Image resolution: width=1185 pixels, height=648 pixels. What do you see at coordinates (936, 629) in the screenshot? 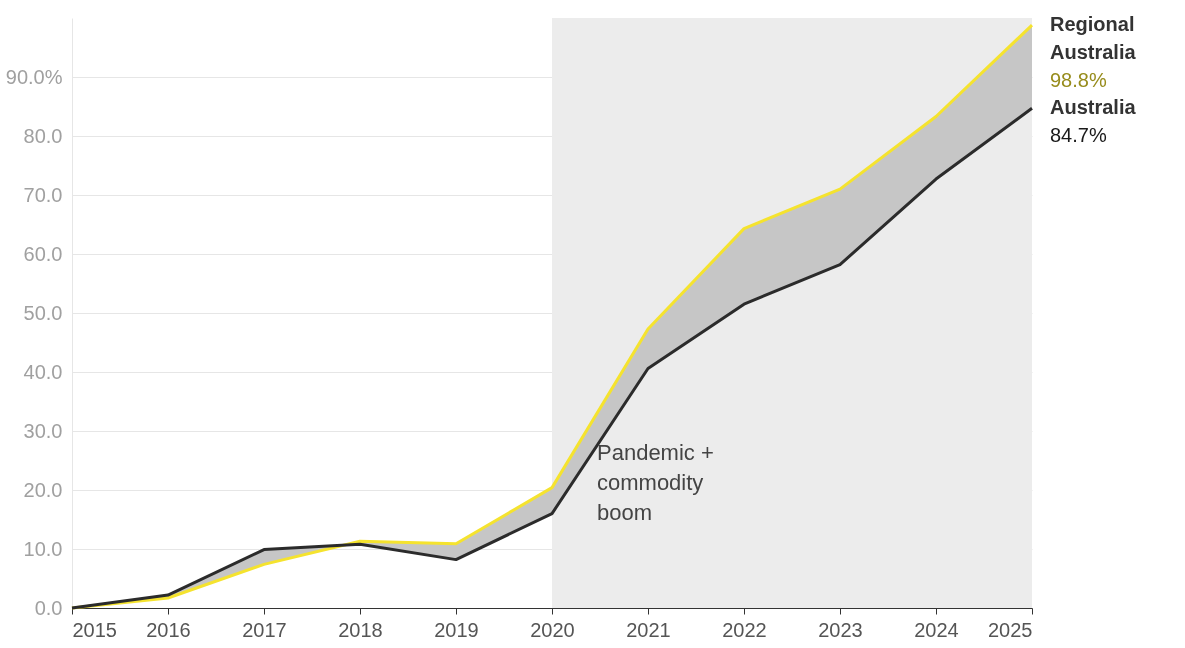
I see `x-tick-label: 2024` at bounding box center [936, 629].